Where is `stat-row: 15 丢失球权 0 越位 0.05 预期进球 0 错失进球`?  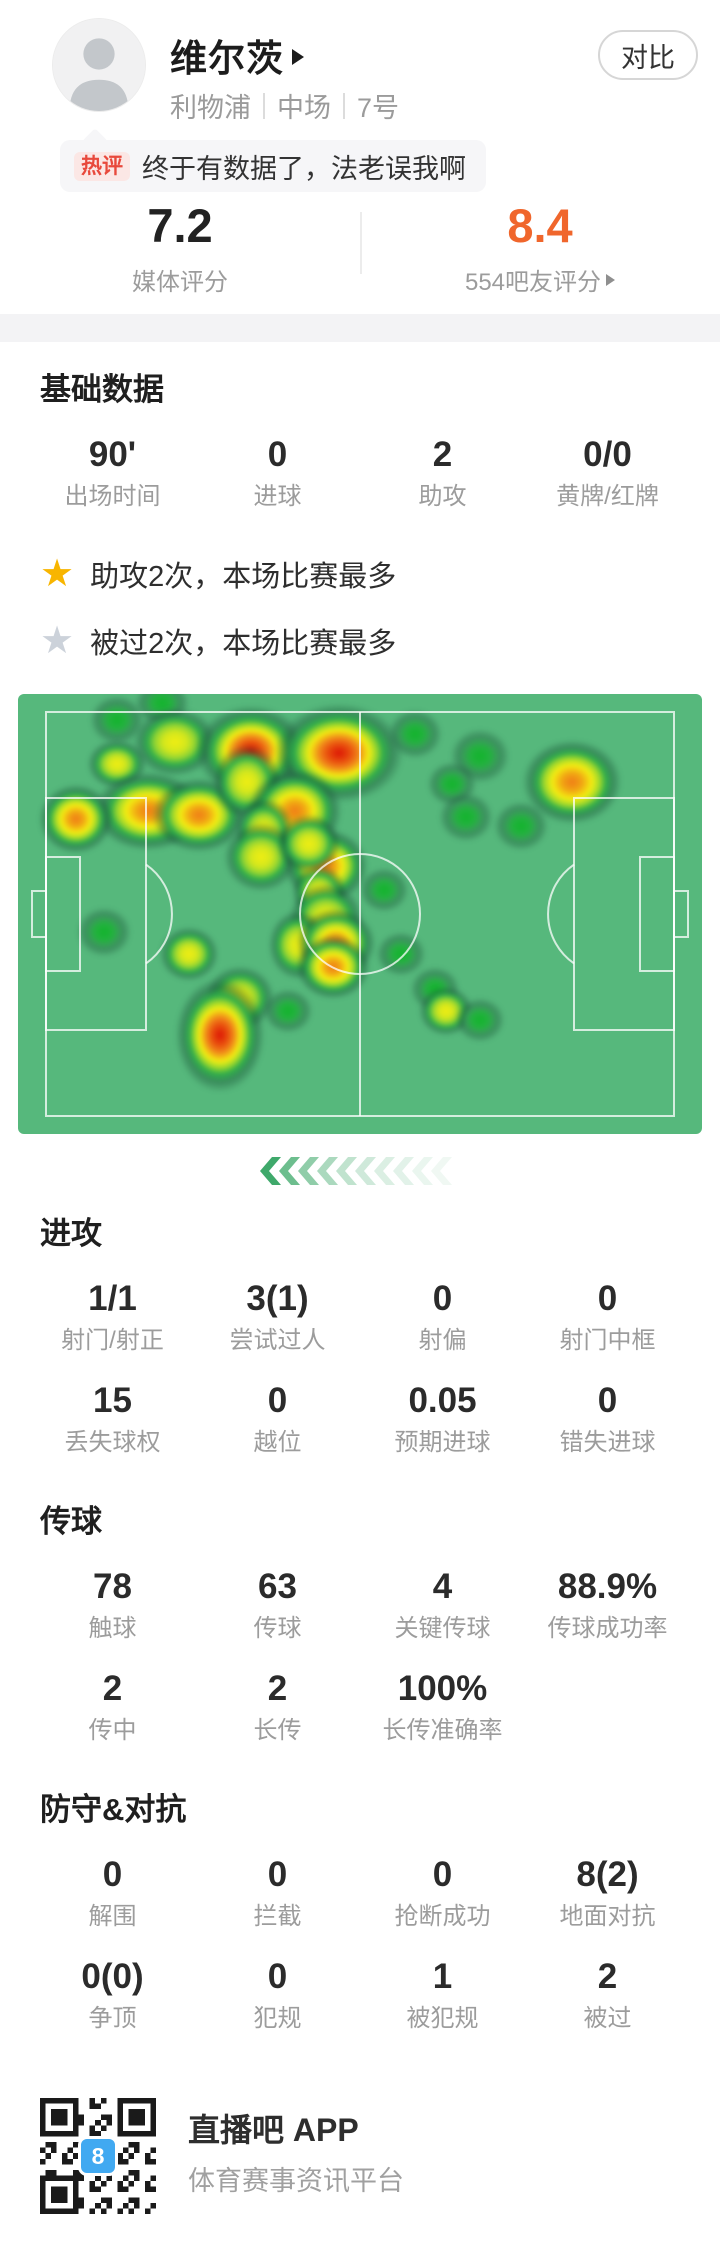 stat-row: 15 丢失球权 0 越位 0.05 预期进球 0 错失进球 is located at coordinates (360, 1419).